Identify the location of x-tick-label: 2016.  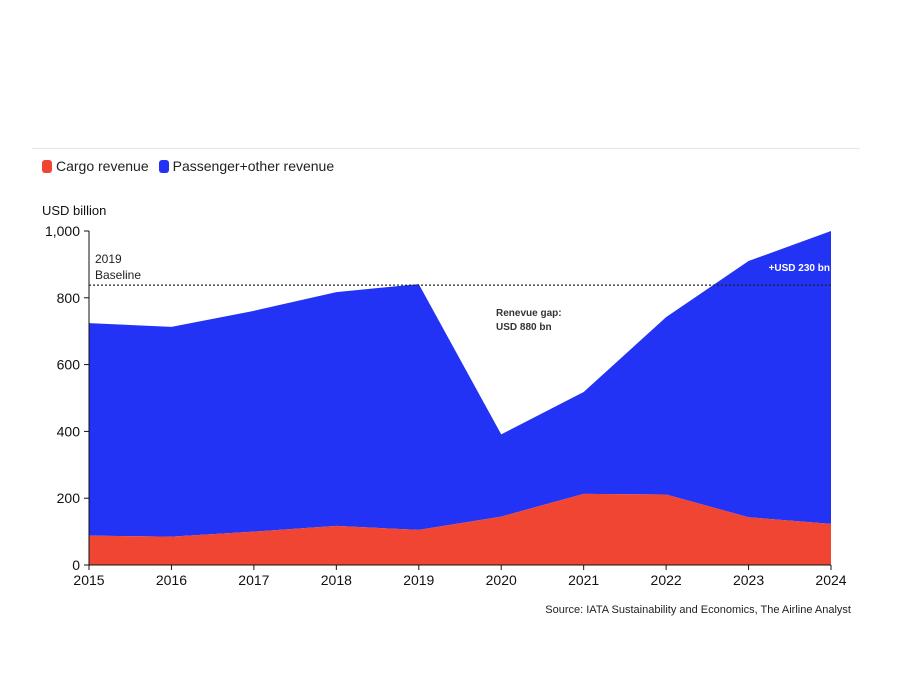
(171, 580).